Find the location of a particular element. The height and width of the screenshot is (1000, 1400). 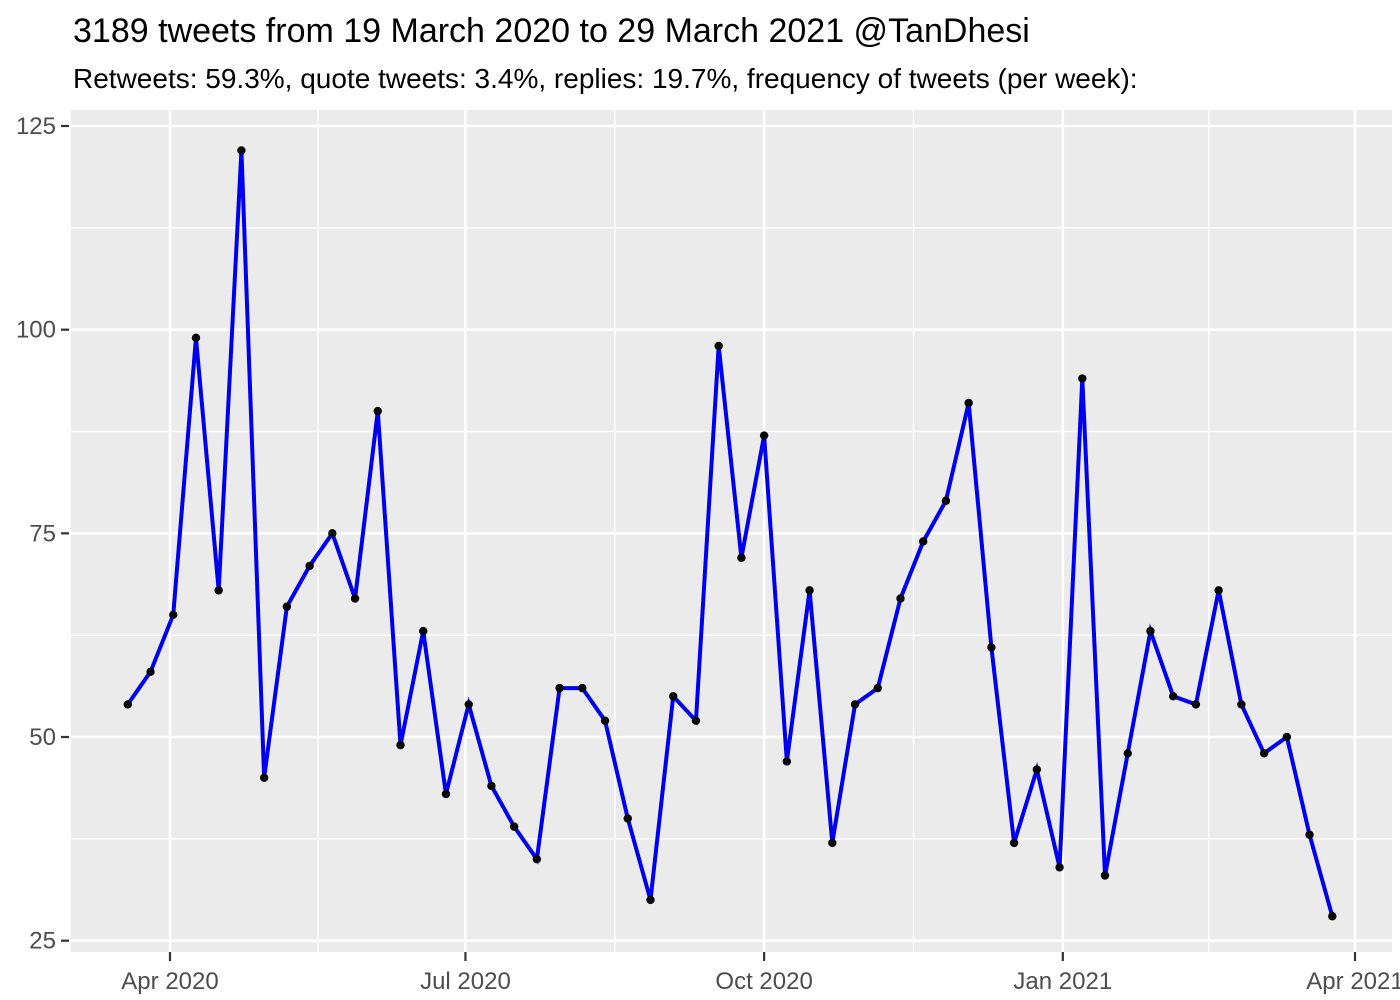

x-tick-label: Jan 2021 is located at coordinates (1062, 981).